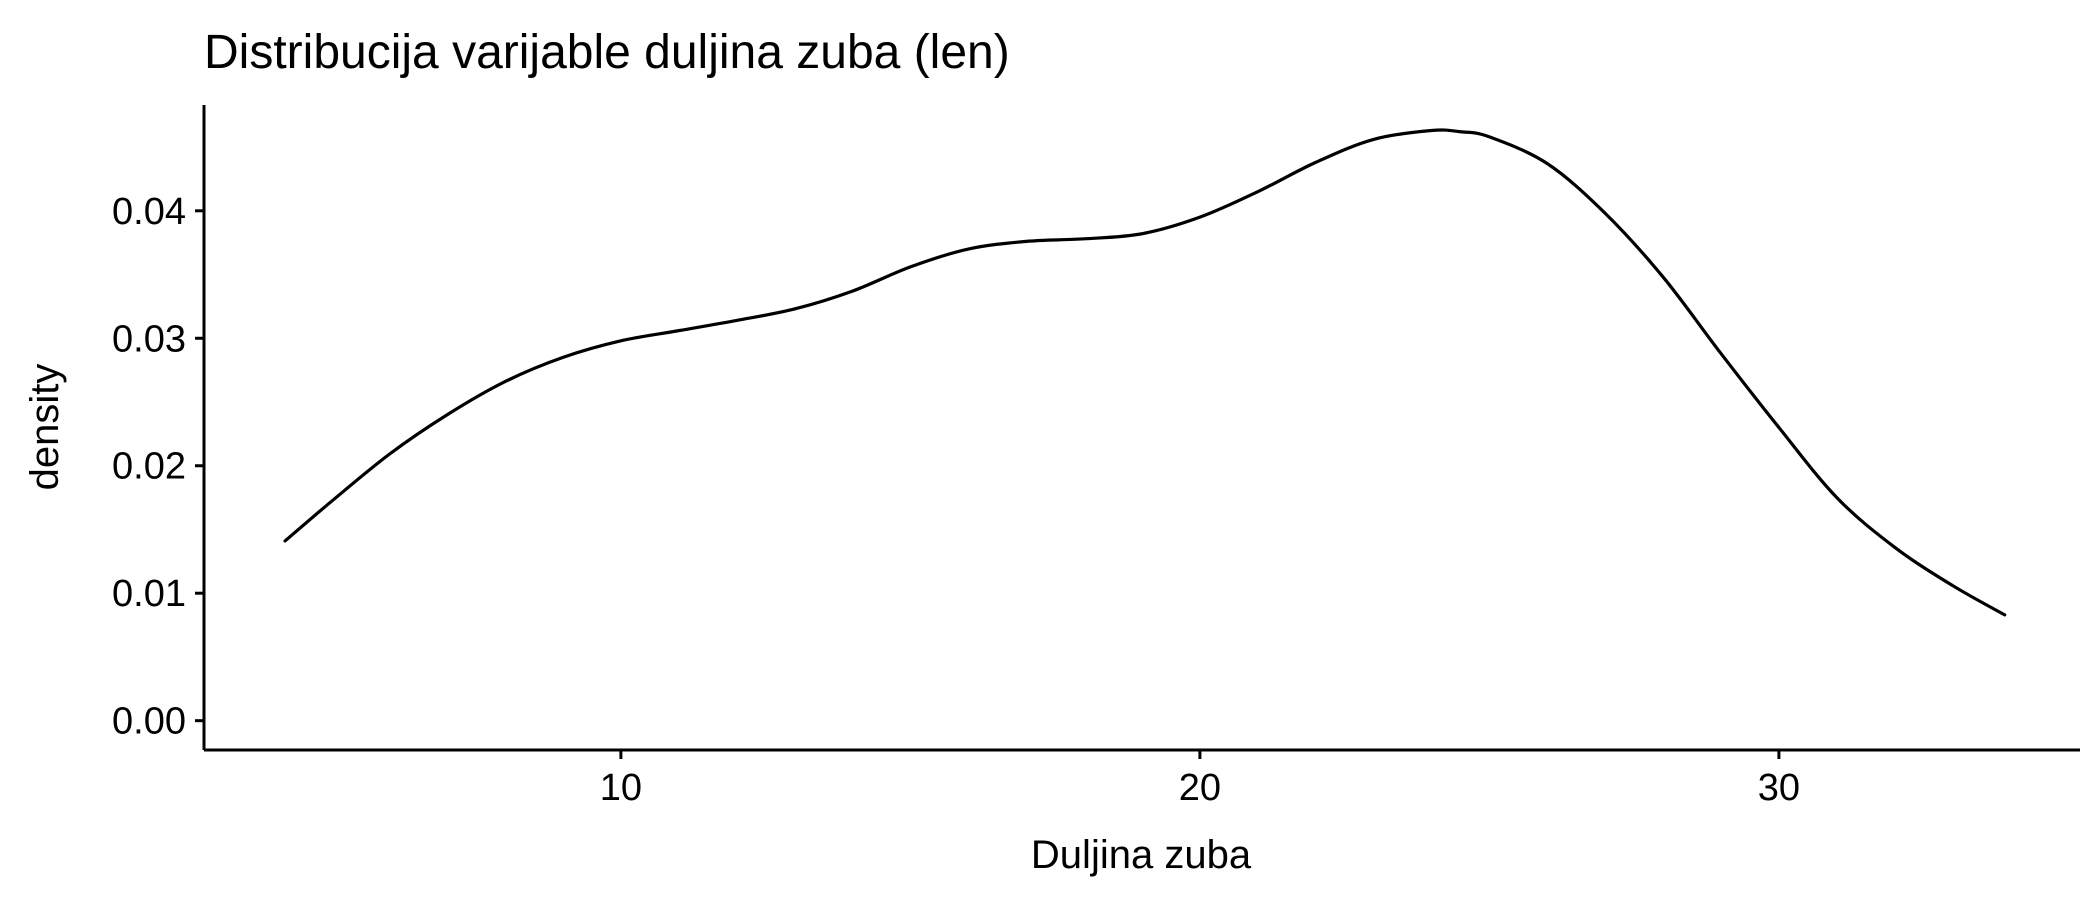  What do you see at coordinates (1779, 788) in the screenshot?
I see `x-tick-label: 30` at bounding box center [1779, 788].